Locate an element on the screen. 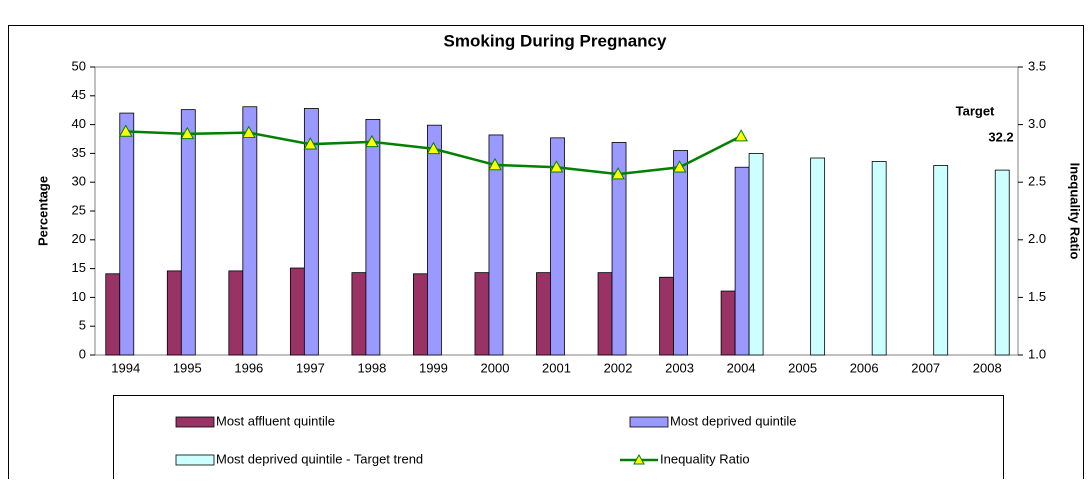  y2-tick-label: 2.0 is located at coordinates (1037, 238).